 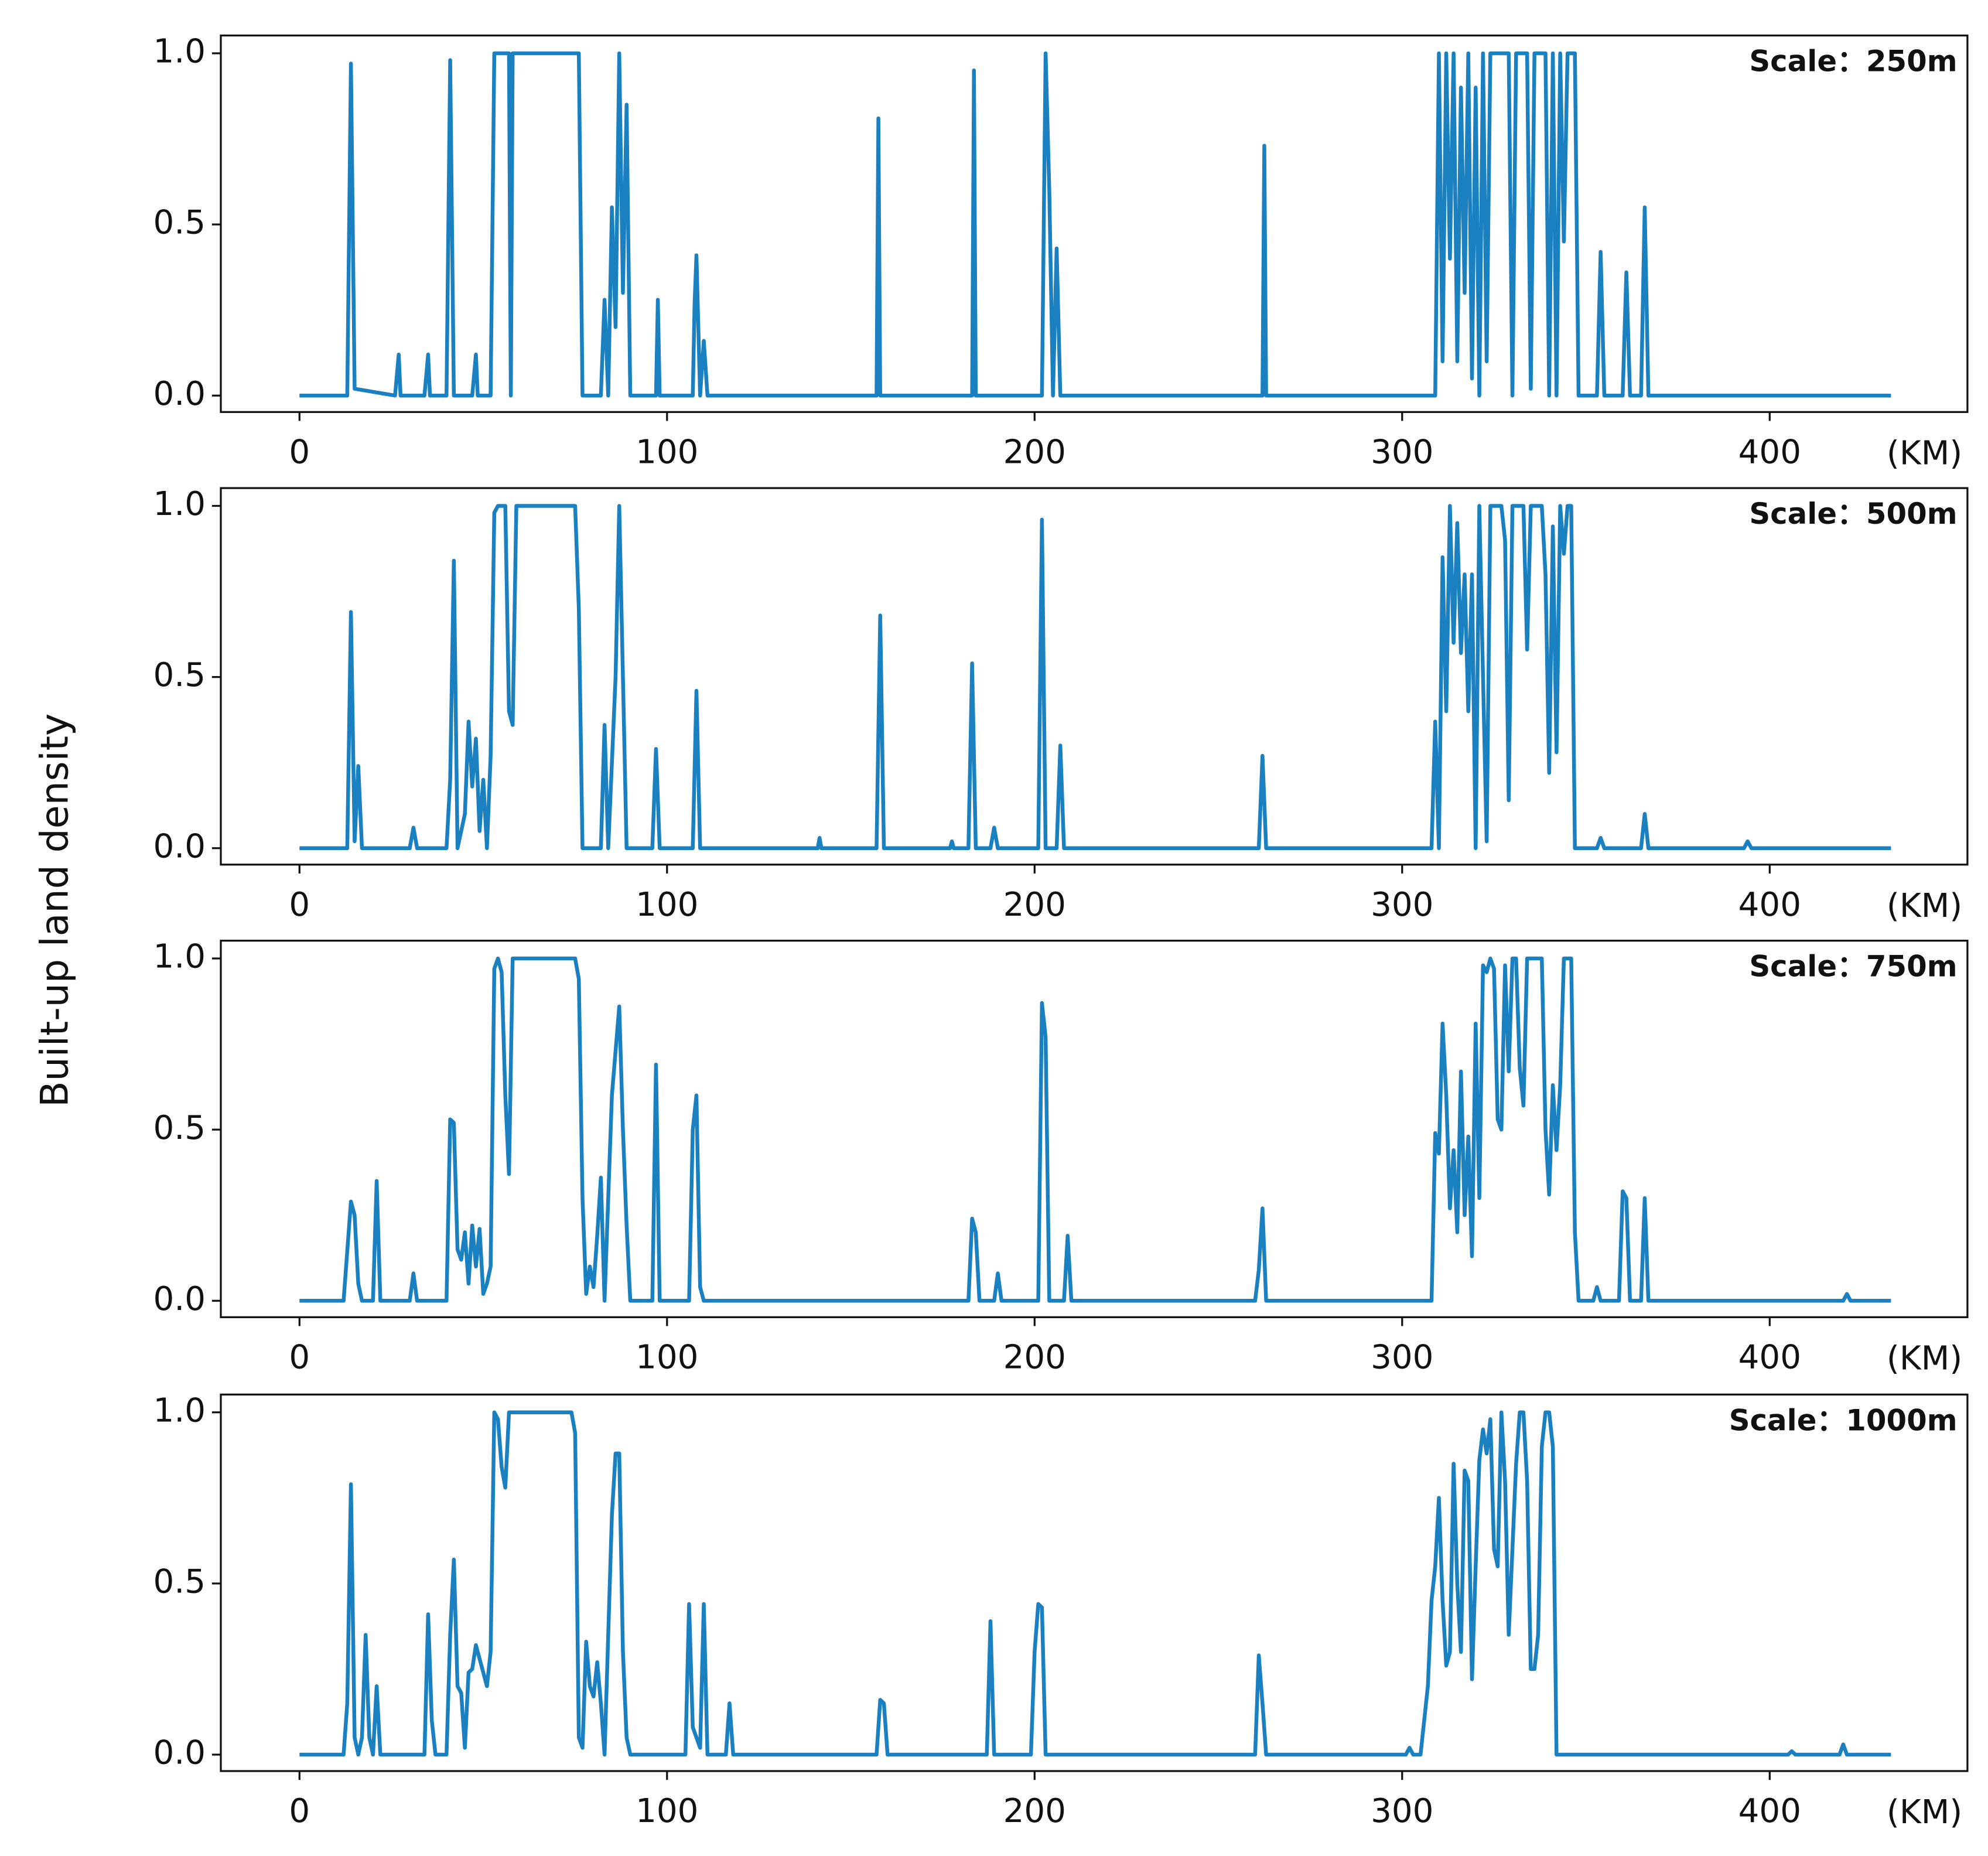 I want to click on annotation: Scale：1000m, so click(x=1843, y=1420).